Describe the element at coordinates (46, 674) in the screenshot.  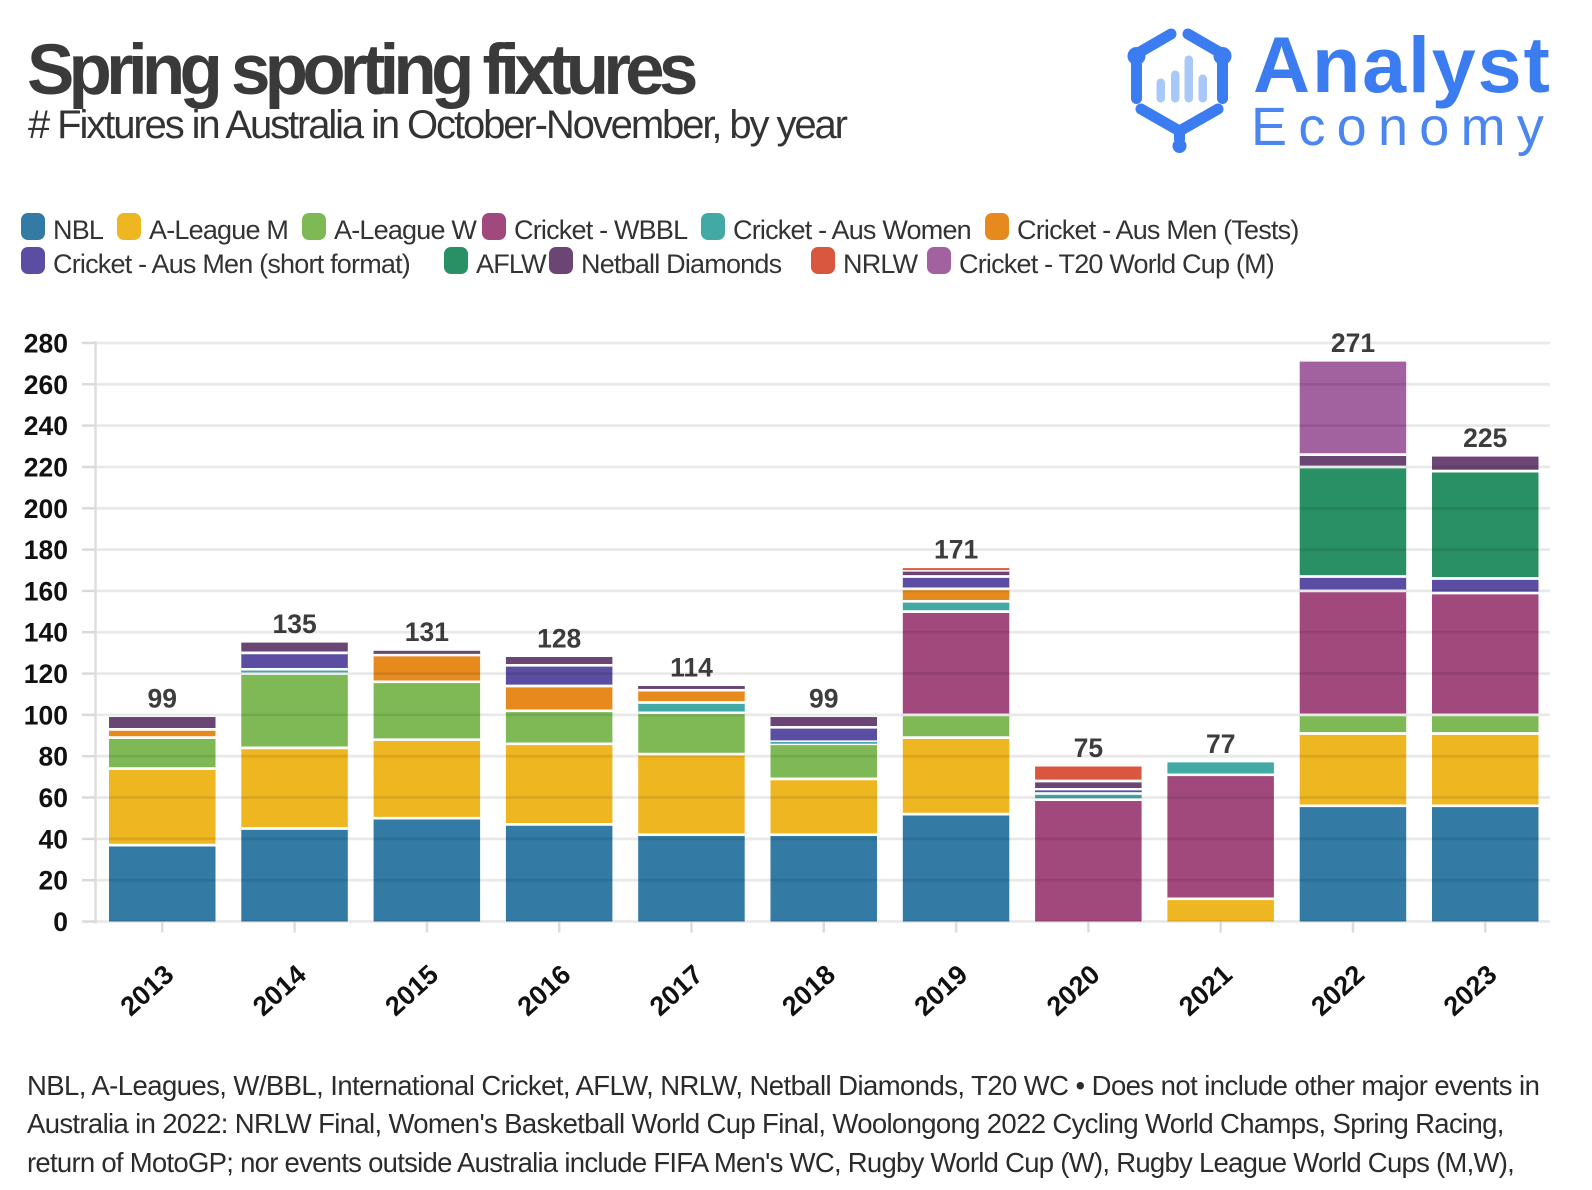
I see `svg-text: 120` at that location.